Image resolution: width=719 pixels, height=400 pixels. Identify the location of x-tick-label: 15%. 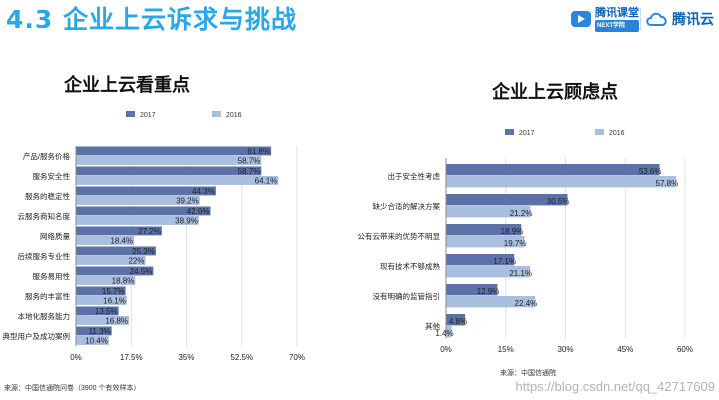
(506, 349).